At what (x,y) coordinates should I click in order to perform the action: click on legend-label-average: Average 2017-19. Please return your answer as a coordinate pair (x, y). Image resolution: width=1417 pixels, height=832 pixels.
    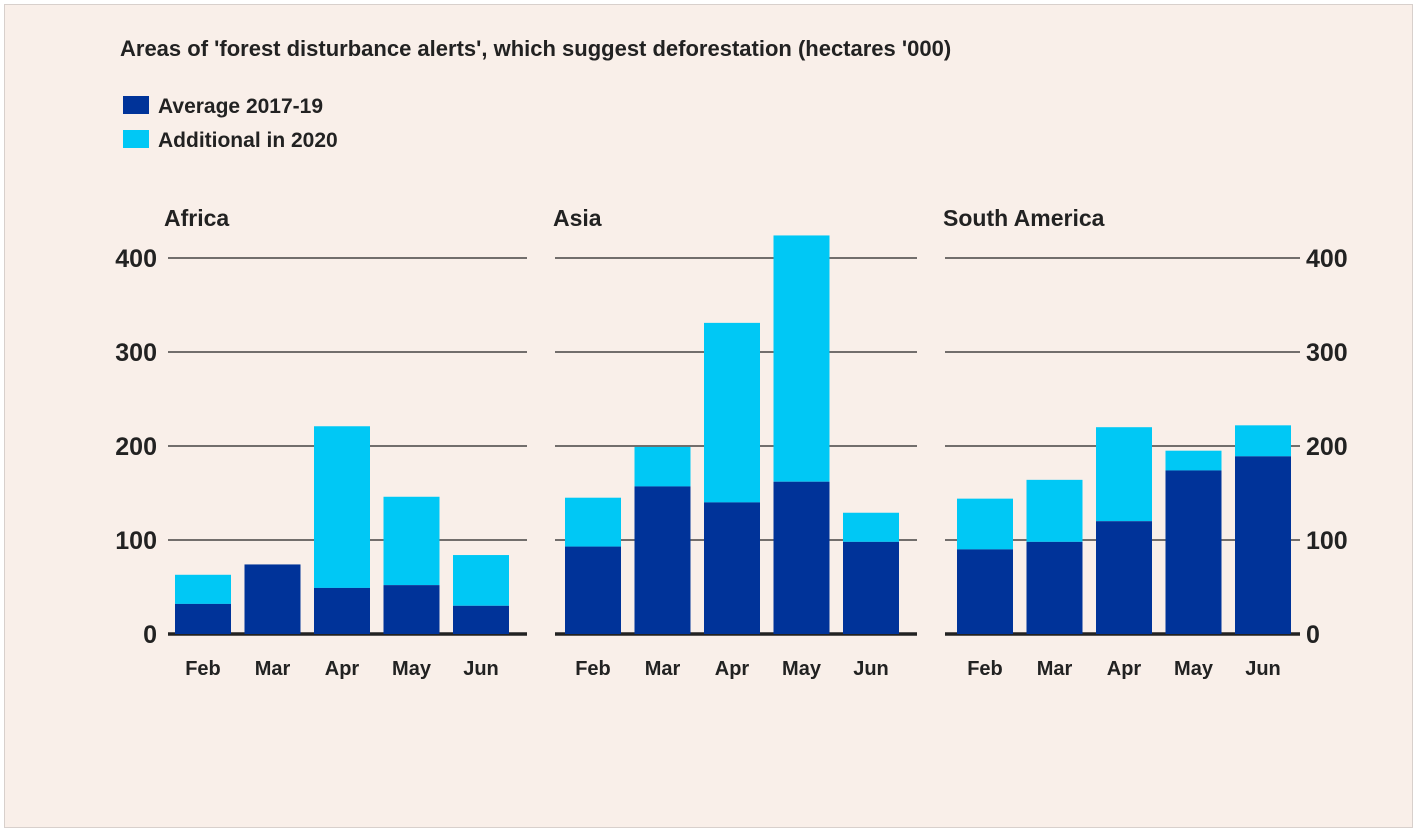
    Looking at the image, I should click on (240, 106).